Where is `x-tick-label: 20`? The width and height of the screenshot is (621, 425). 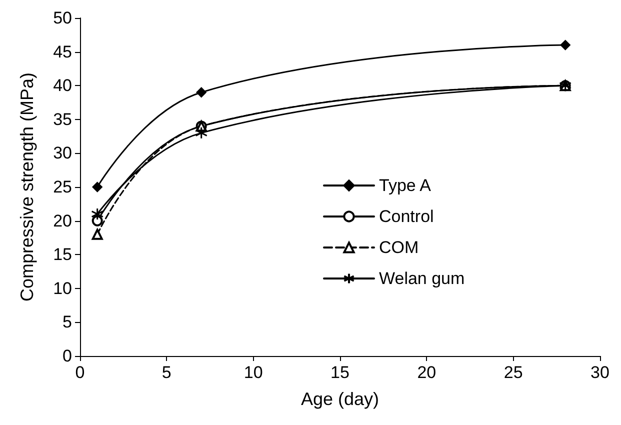
x-tick-label: 20 is located at coordinates (426, 372).